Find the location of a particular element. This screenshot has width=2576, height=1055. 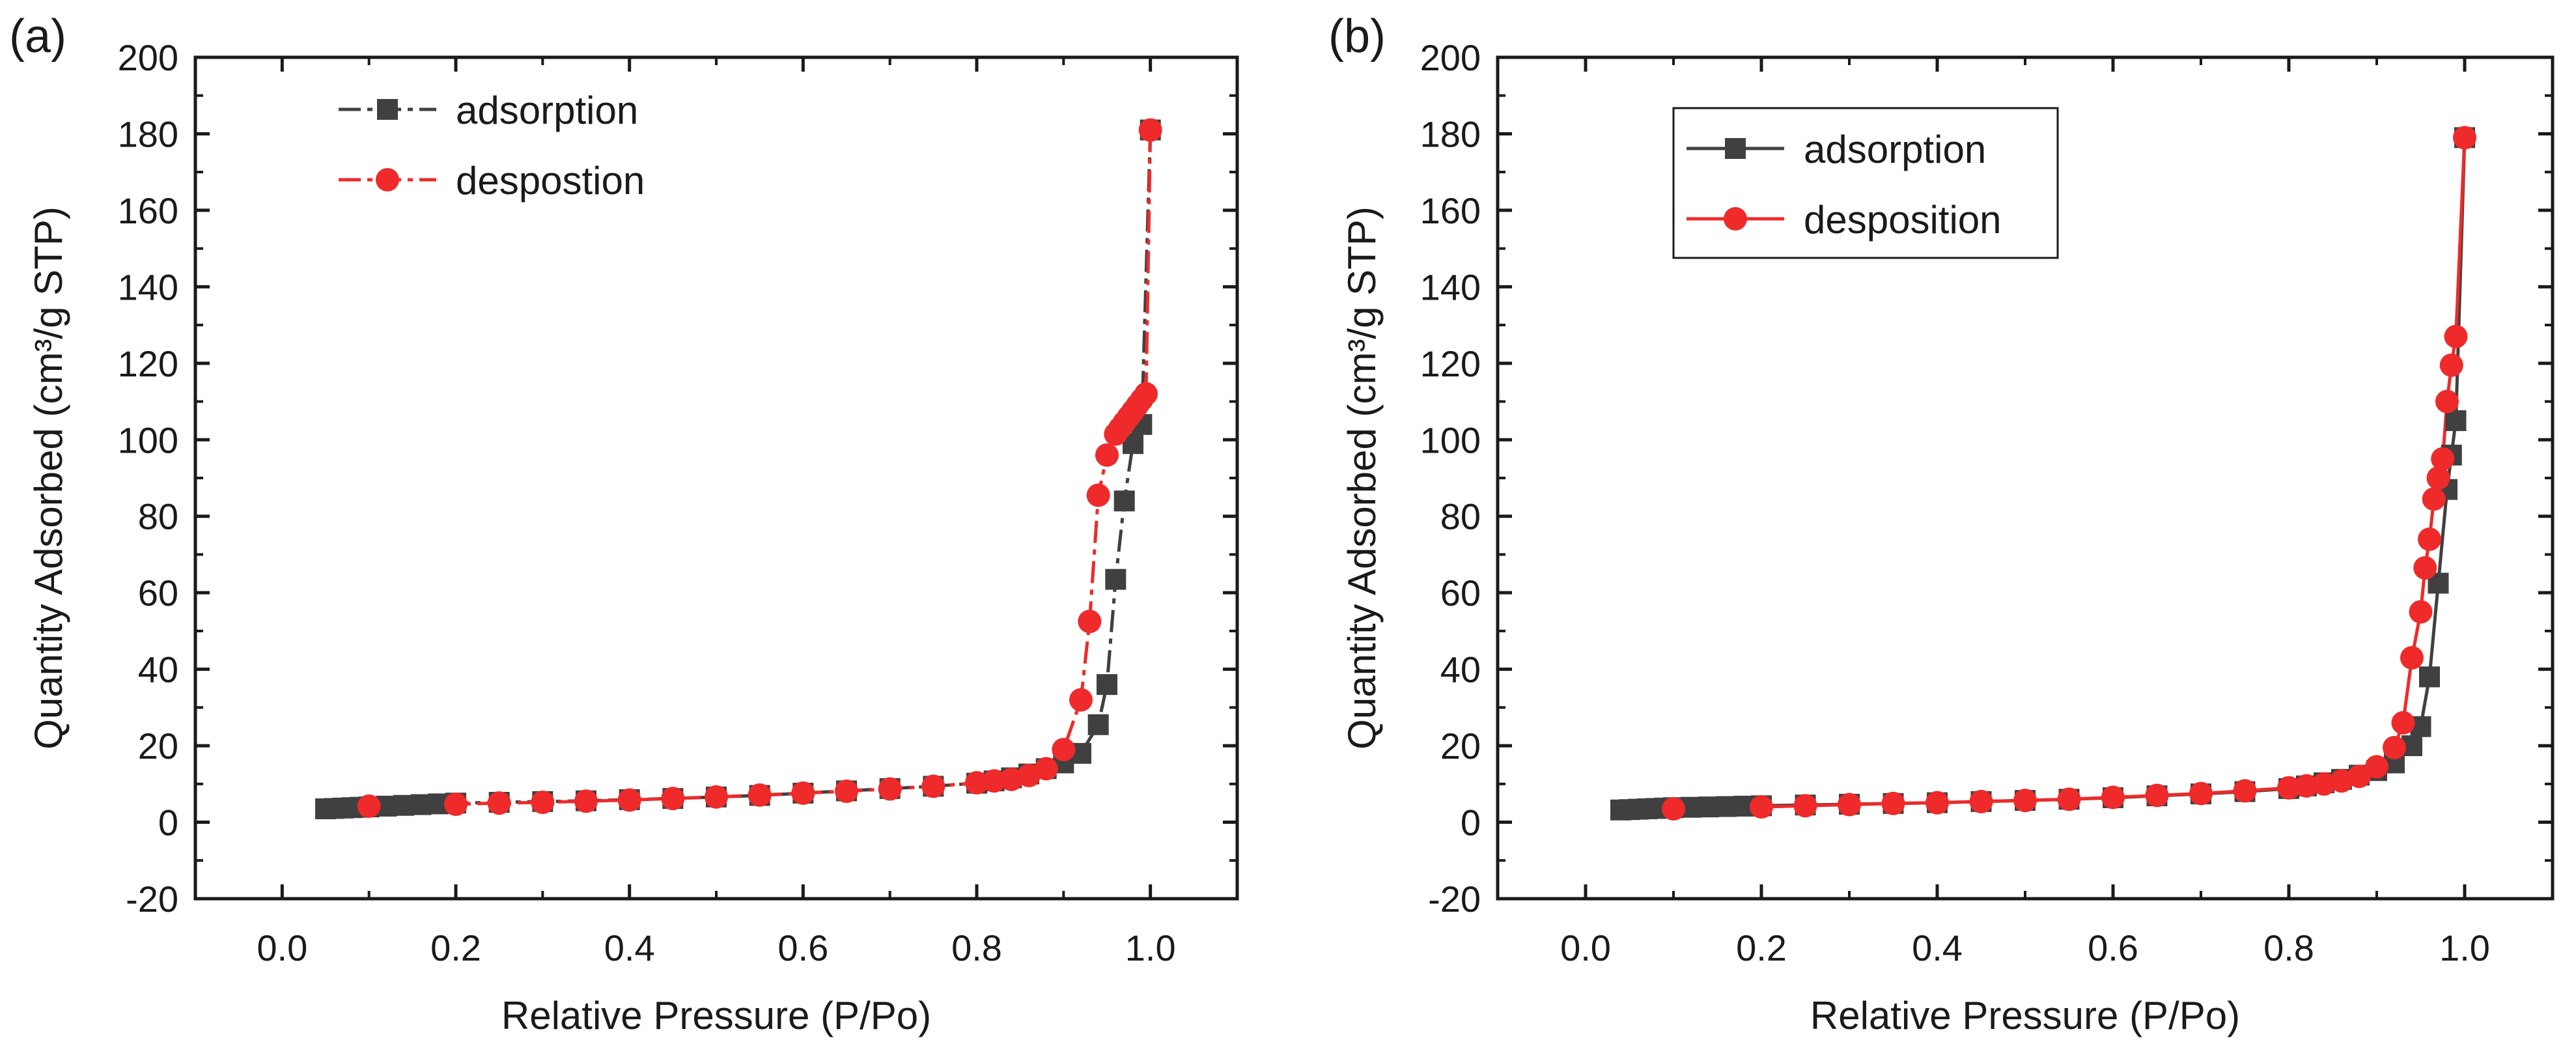

y-tick-label: 120 is located at coordinates (1451, 364).